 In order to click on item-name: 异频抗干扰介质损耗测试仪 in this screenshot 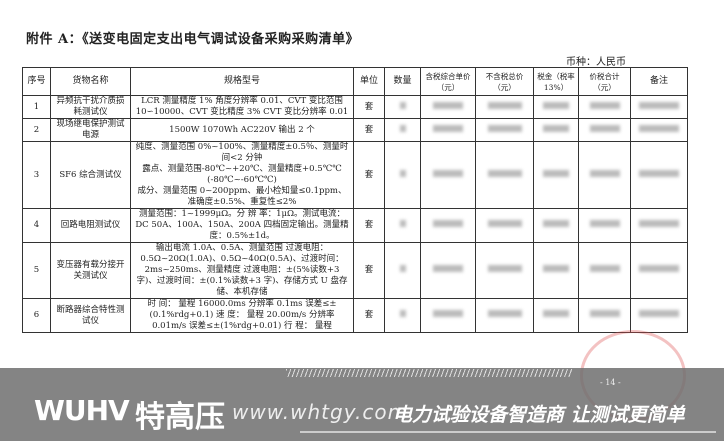, I will do `click(90, 107)`.